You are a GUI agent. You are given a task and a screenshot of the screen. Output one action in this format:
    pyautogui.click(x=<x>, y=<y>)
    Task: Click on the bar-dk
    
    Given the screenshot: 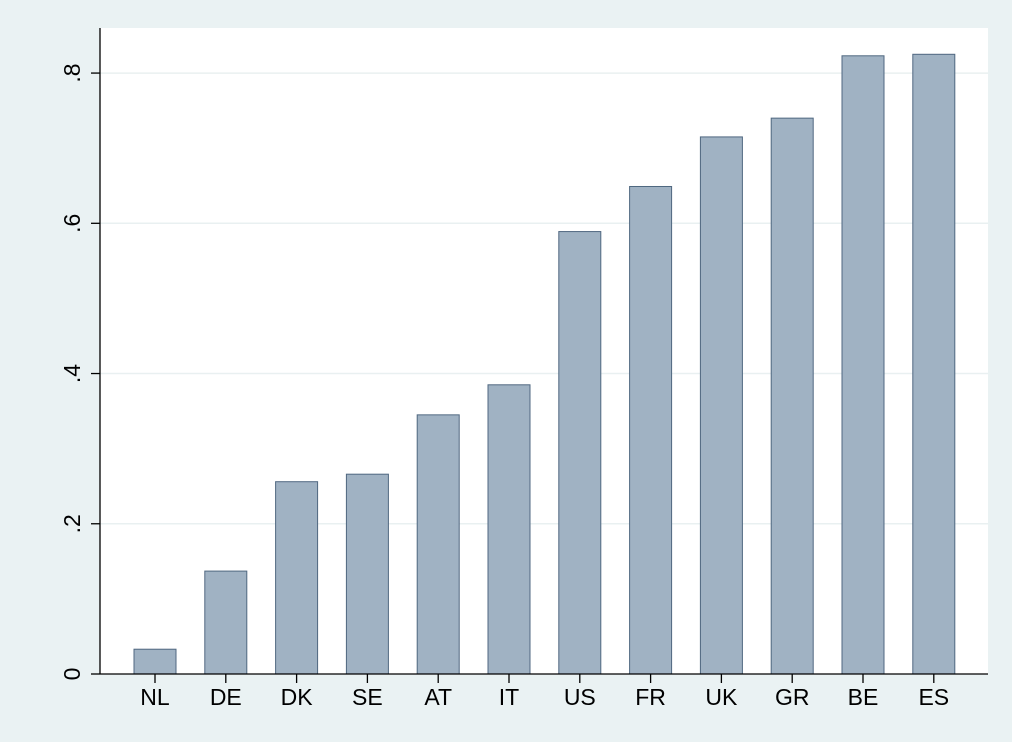 What is the action you would take?
    pyautogui.click(x=297, y=578)
    